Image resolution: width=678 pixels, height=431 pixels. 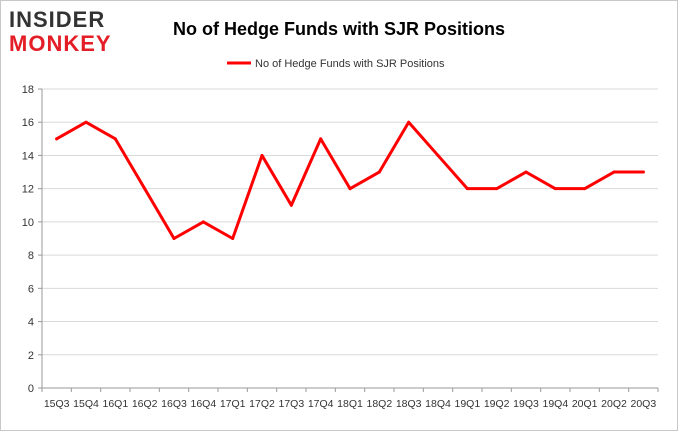 I want to click on logo-line-1: INSIDER, so click(x=57, y=19).